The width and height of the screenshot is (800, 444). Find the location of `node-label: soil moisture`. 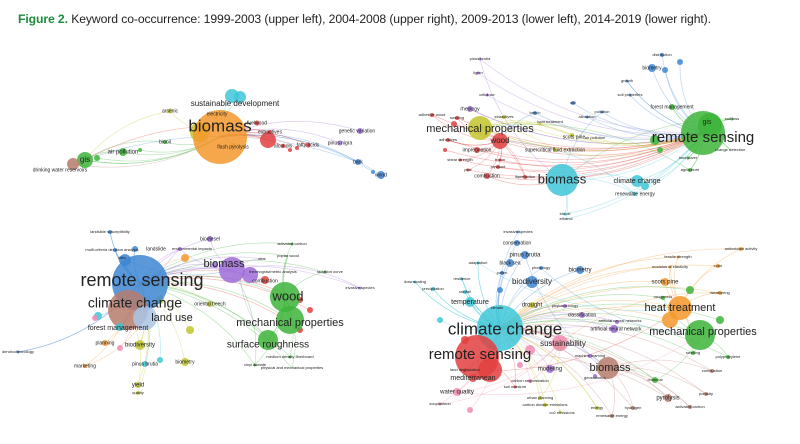

node-label: soil moisture is located at coordinates (515, 386).